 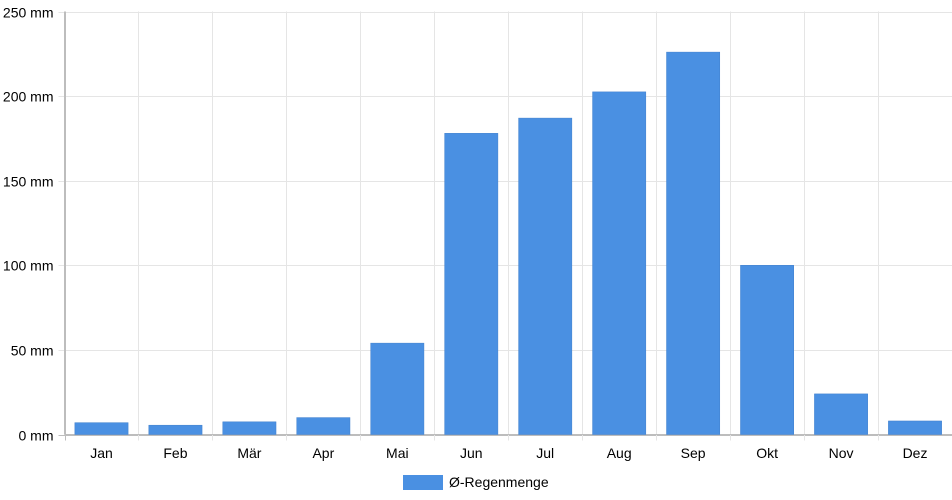 I want to click on x-tick-label: Dez, so click(x=915, y=453).